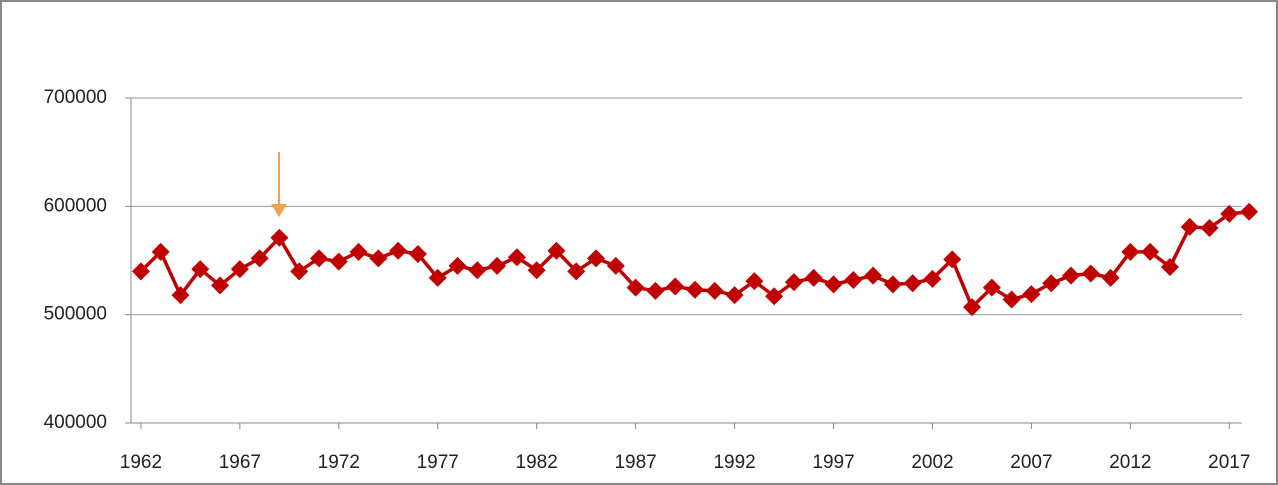 This screenshot has width=1278, height=485. What do you see at coordinates (240, 462) in the screenshot?
I see `x-tick-label: 1967` at bounding box center [240, 462].